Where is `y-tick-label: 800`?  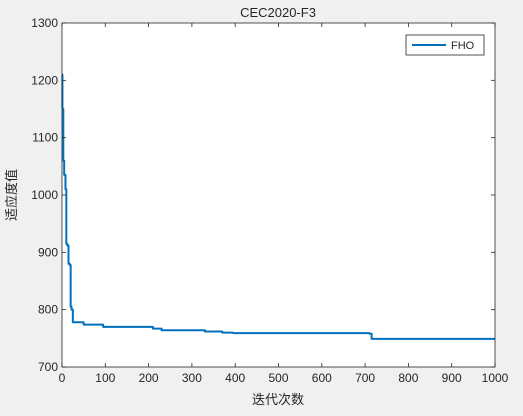 y-tick-label: 800 is located at coordinates (48, 310).